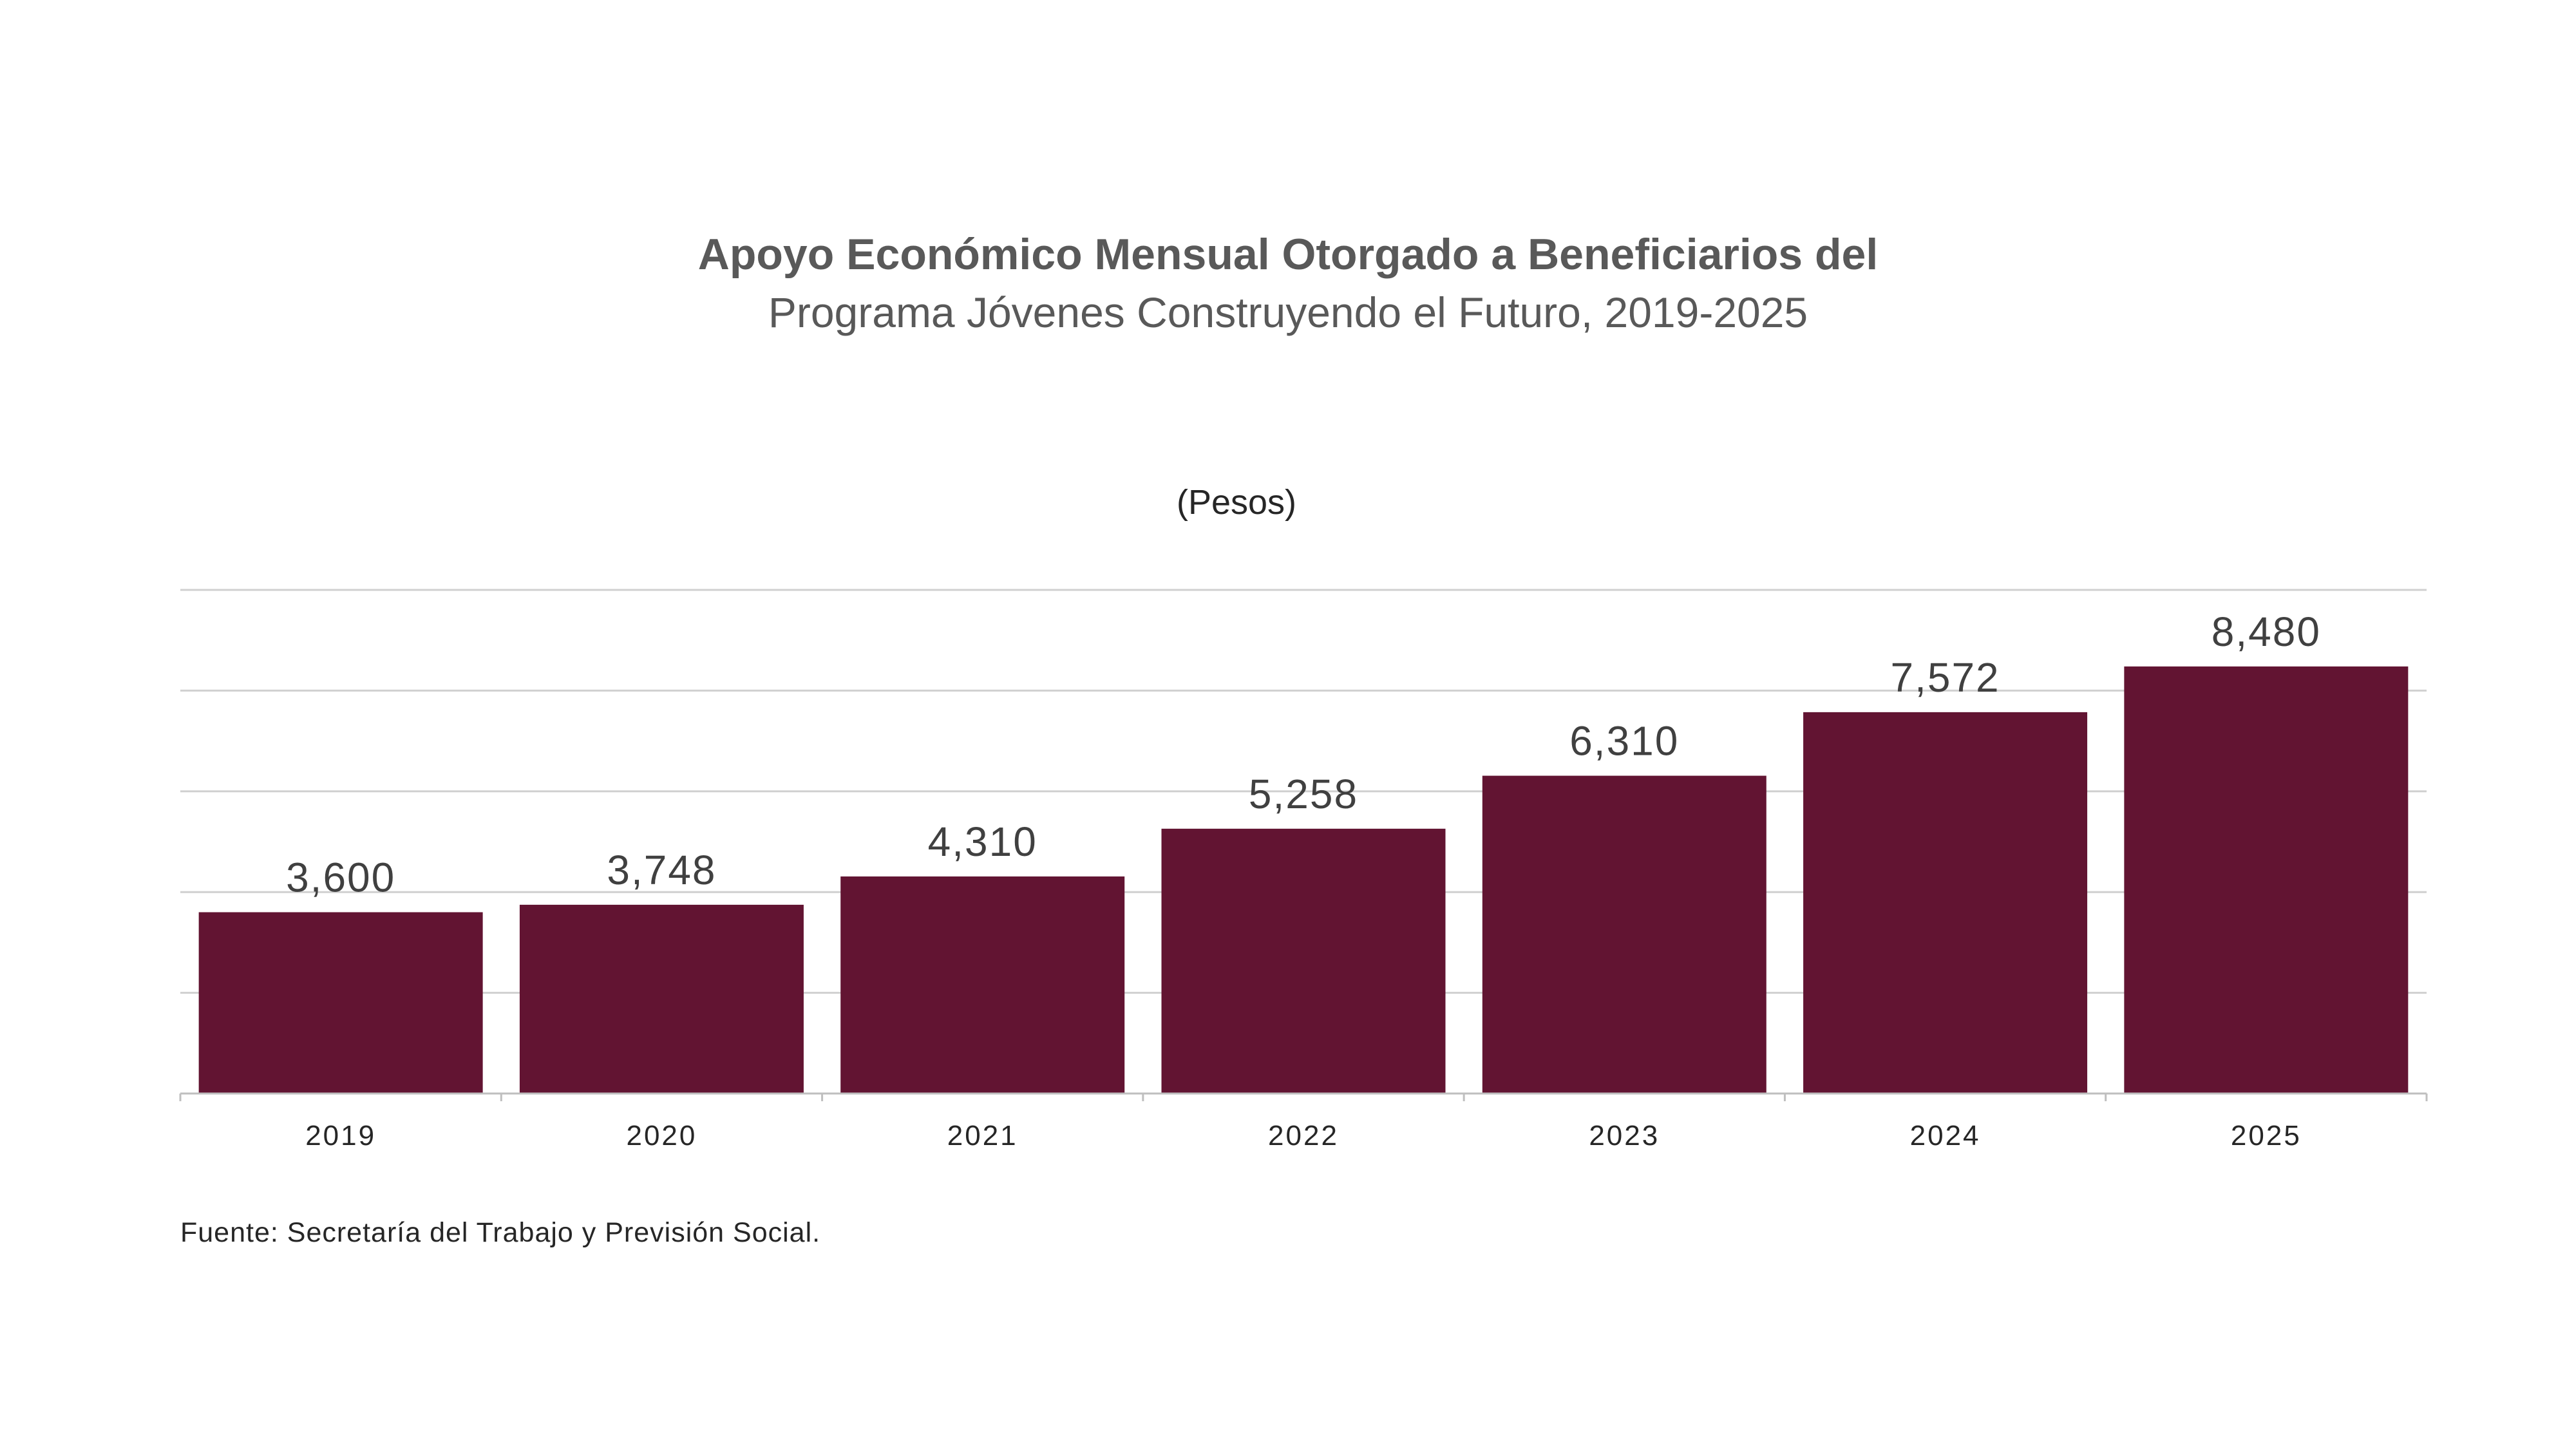 The height and width of the screenshot is (1449, 2576). I want to click on x-tick-label-2024: 2024, so click(1946, 1135).